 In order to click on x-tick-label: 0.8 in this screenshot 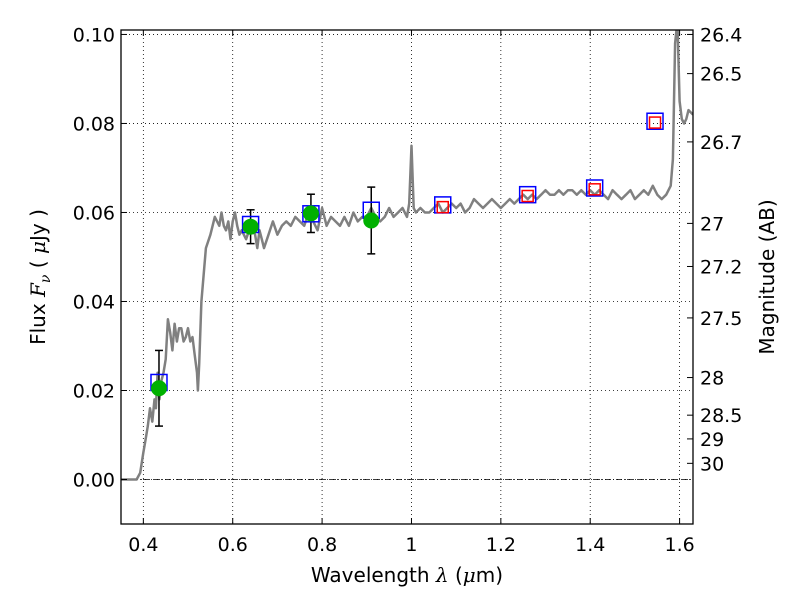, I will do `click(322, 545)`.